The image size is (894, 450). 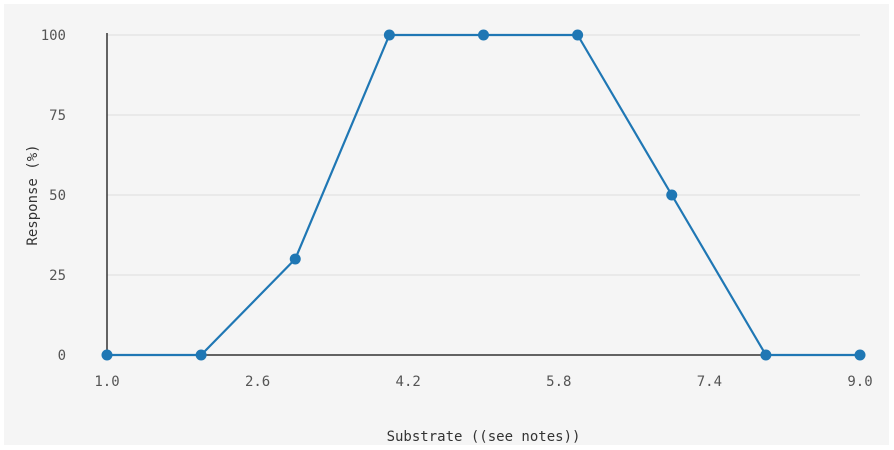 I want to click on y-axis-title: Response (%), so click(x=33, y=194).